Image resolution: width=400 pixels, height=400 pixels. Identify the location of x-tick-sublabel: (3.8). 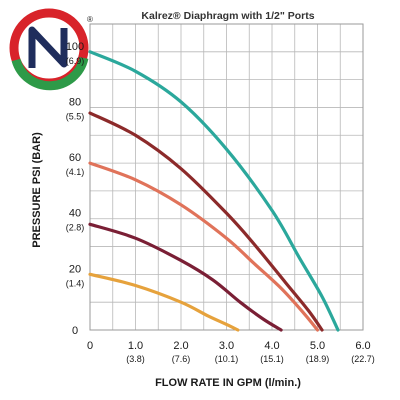
(135, 359).